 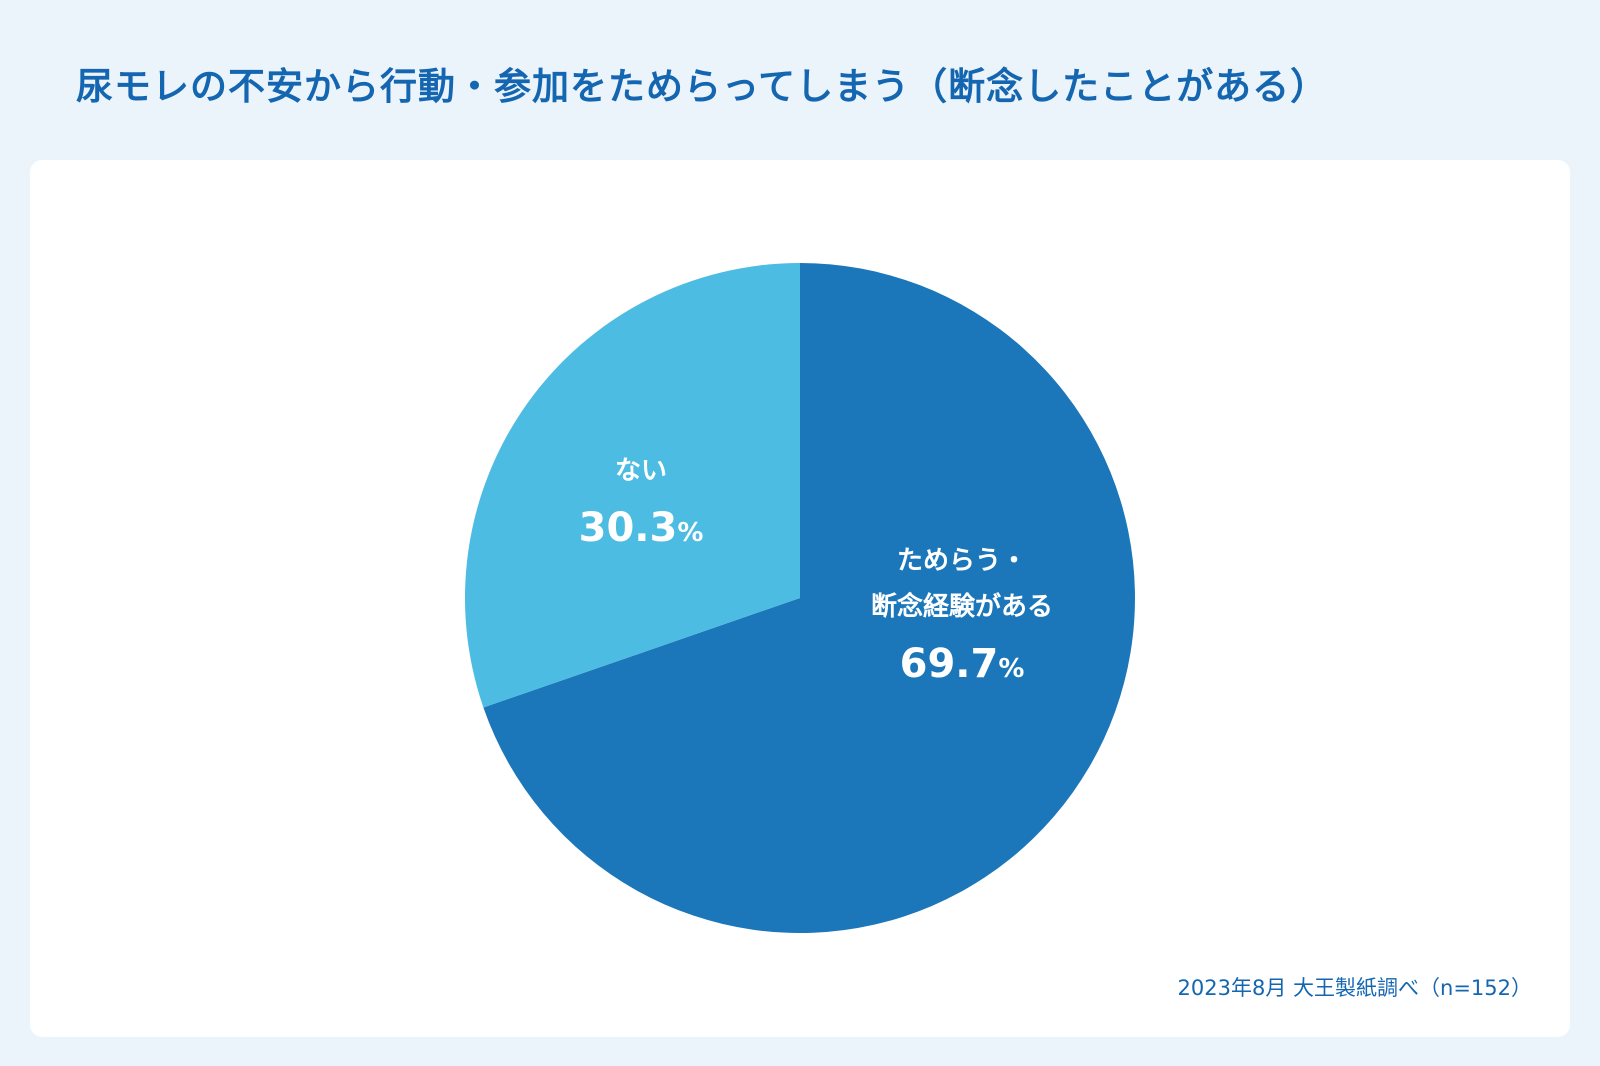 What do you see at coordinates (641, 471) in the screenshot?
I see `slice-name: ない` at bounding box center [641, 471].